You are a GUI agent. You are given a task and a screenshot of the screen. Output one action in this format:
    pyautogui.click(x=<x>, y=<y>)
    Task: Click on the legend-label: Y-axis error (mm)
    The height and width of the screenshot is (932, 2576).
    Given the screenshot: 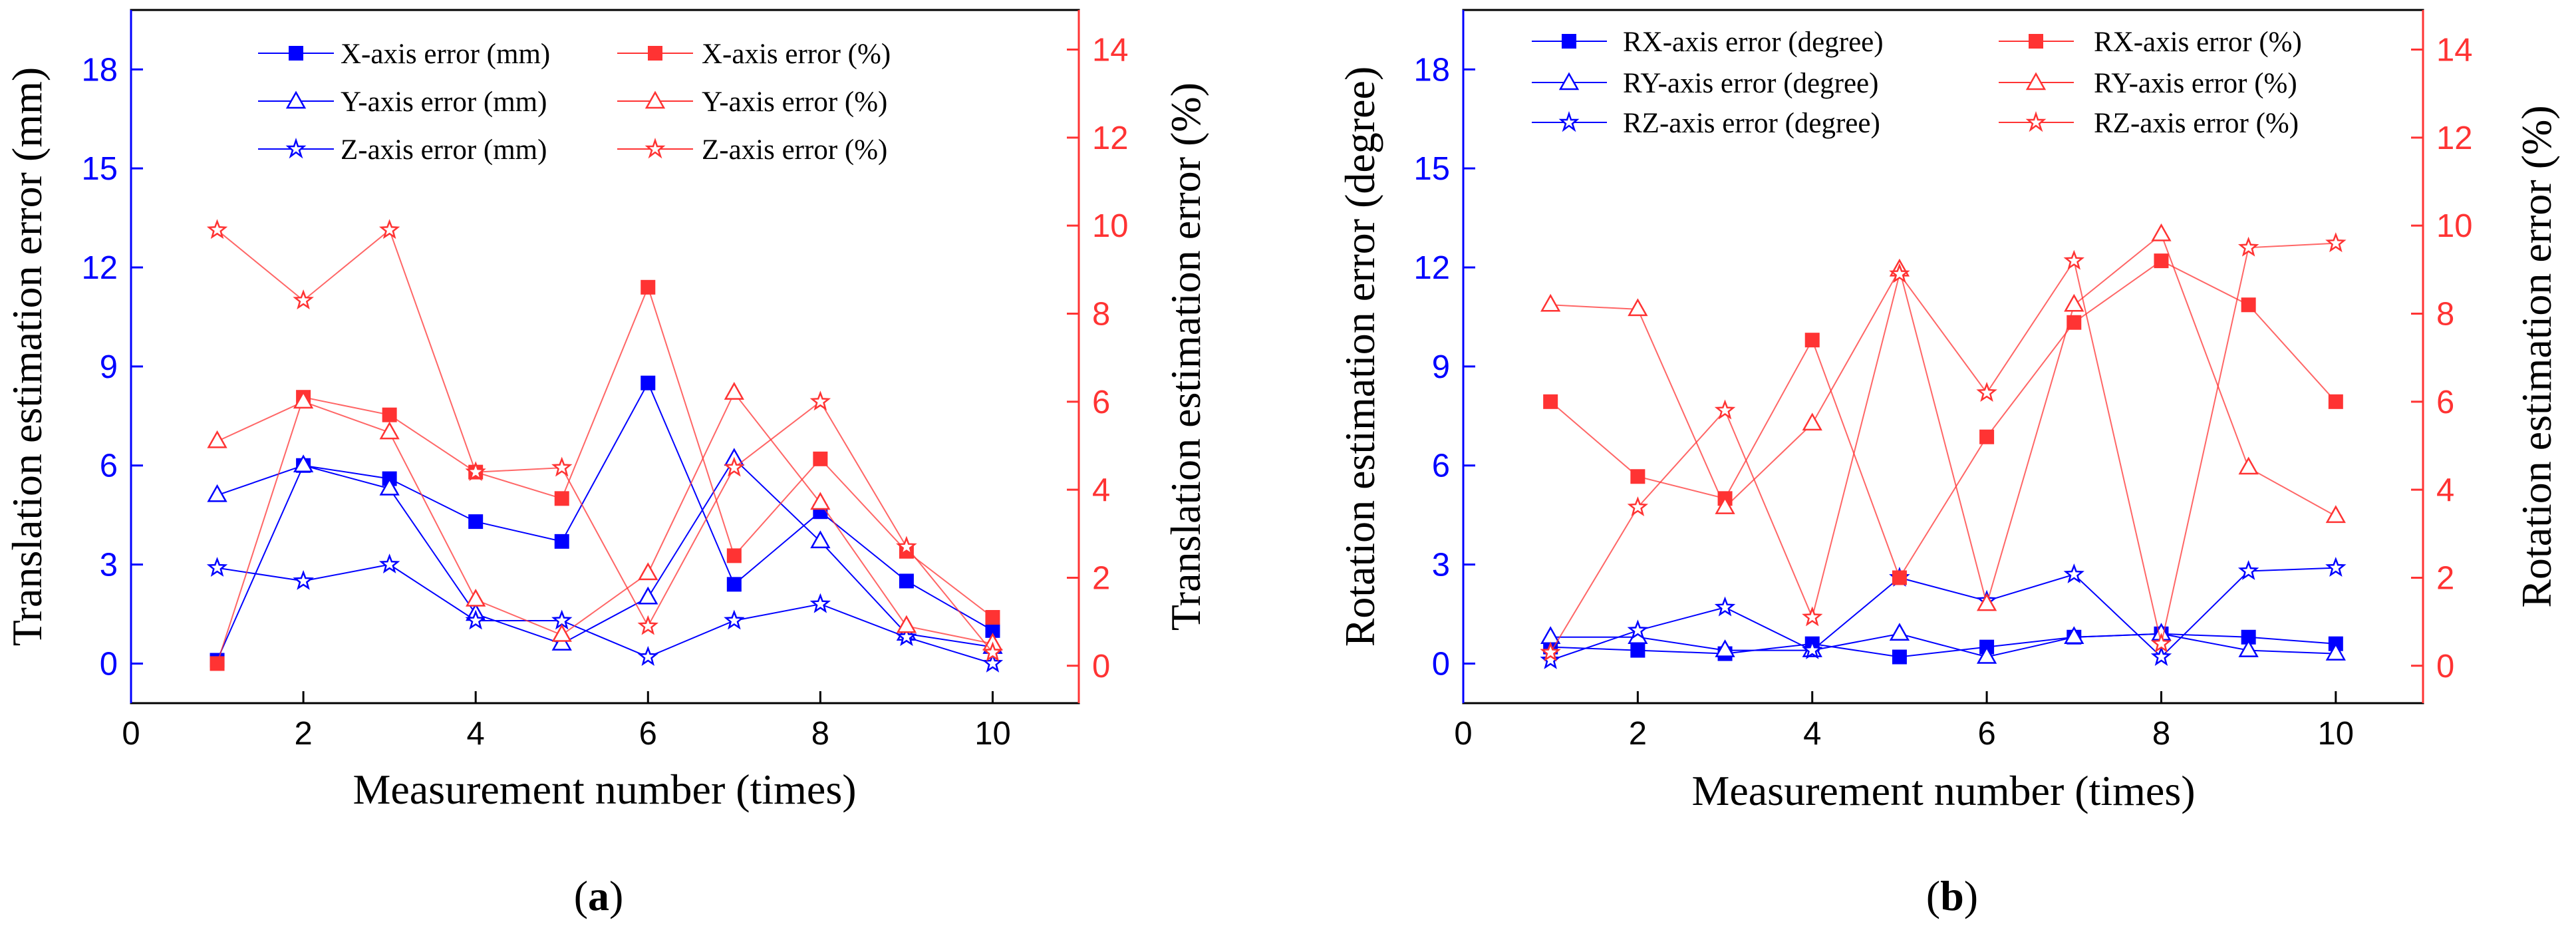 What is the action you would take?
    pyautogui.click(x=444, y=102)
    